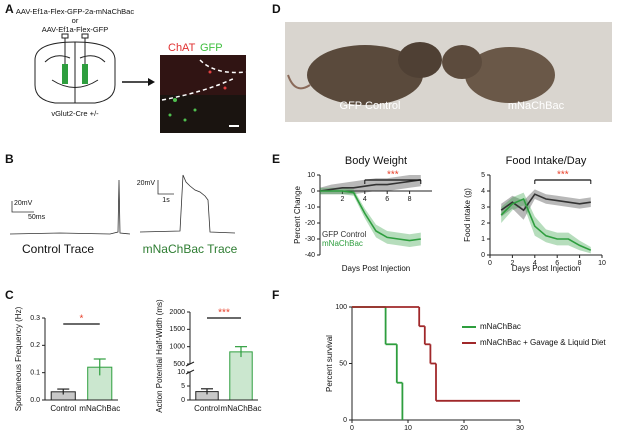  What do you see at coordinates (376, 161) in the screenshot?
I see `chart-title: Body Weight` at bounding box center [376, 161].